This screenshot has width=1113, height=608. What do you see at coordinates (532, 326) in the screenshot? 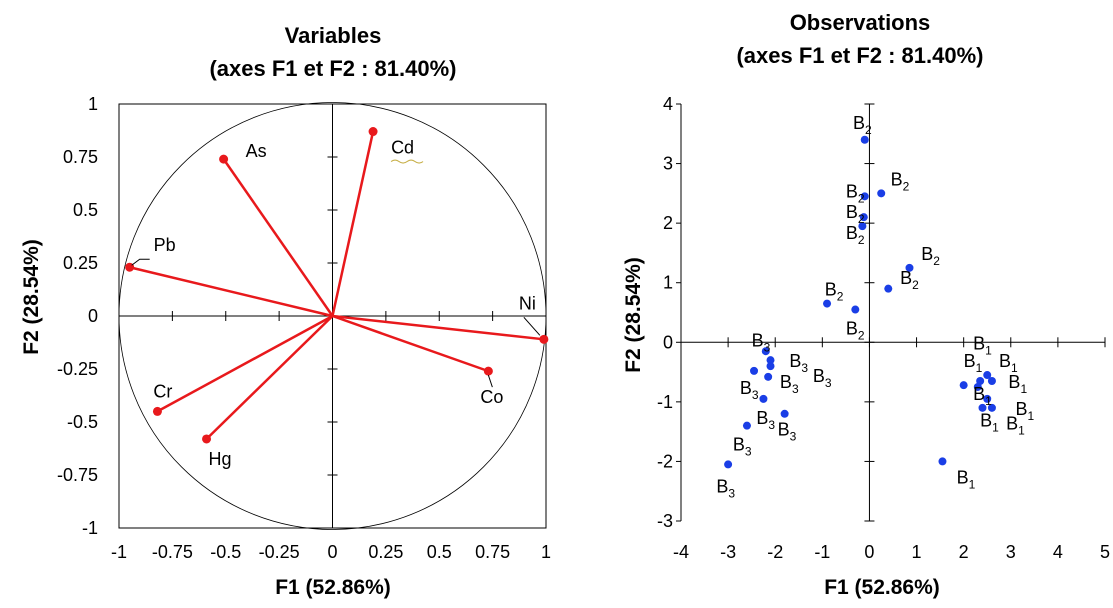
I see `ni-leader-line` at bounding box center [532, 326].